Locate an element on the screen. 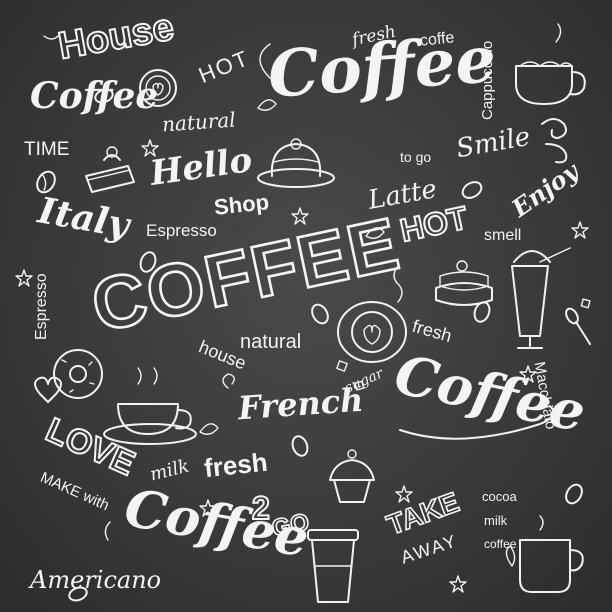  word-two: 2 is located at coordinates (261, 508).